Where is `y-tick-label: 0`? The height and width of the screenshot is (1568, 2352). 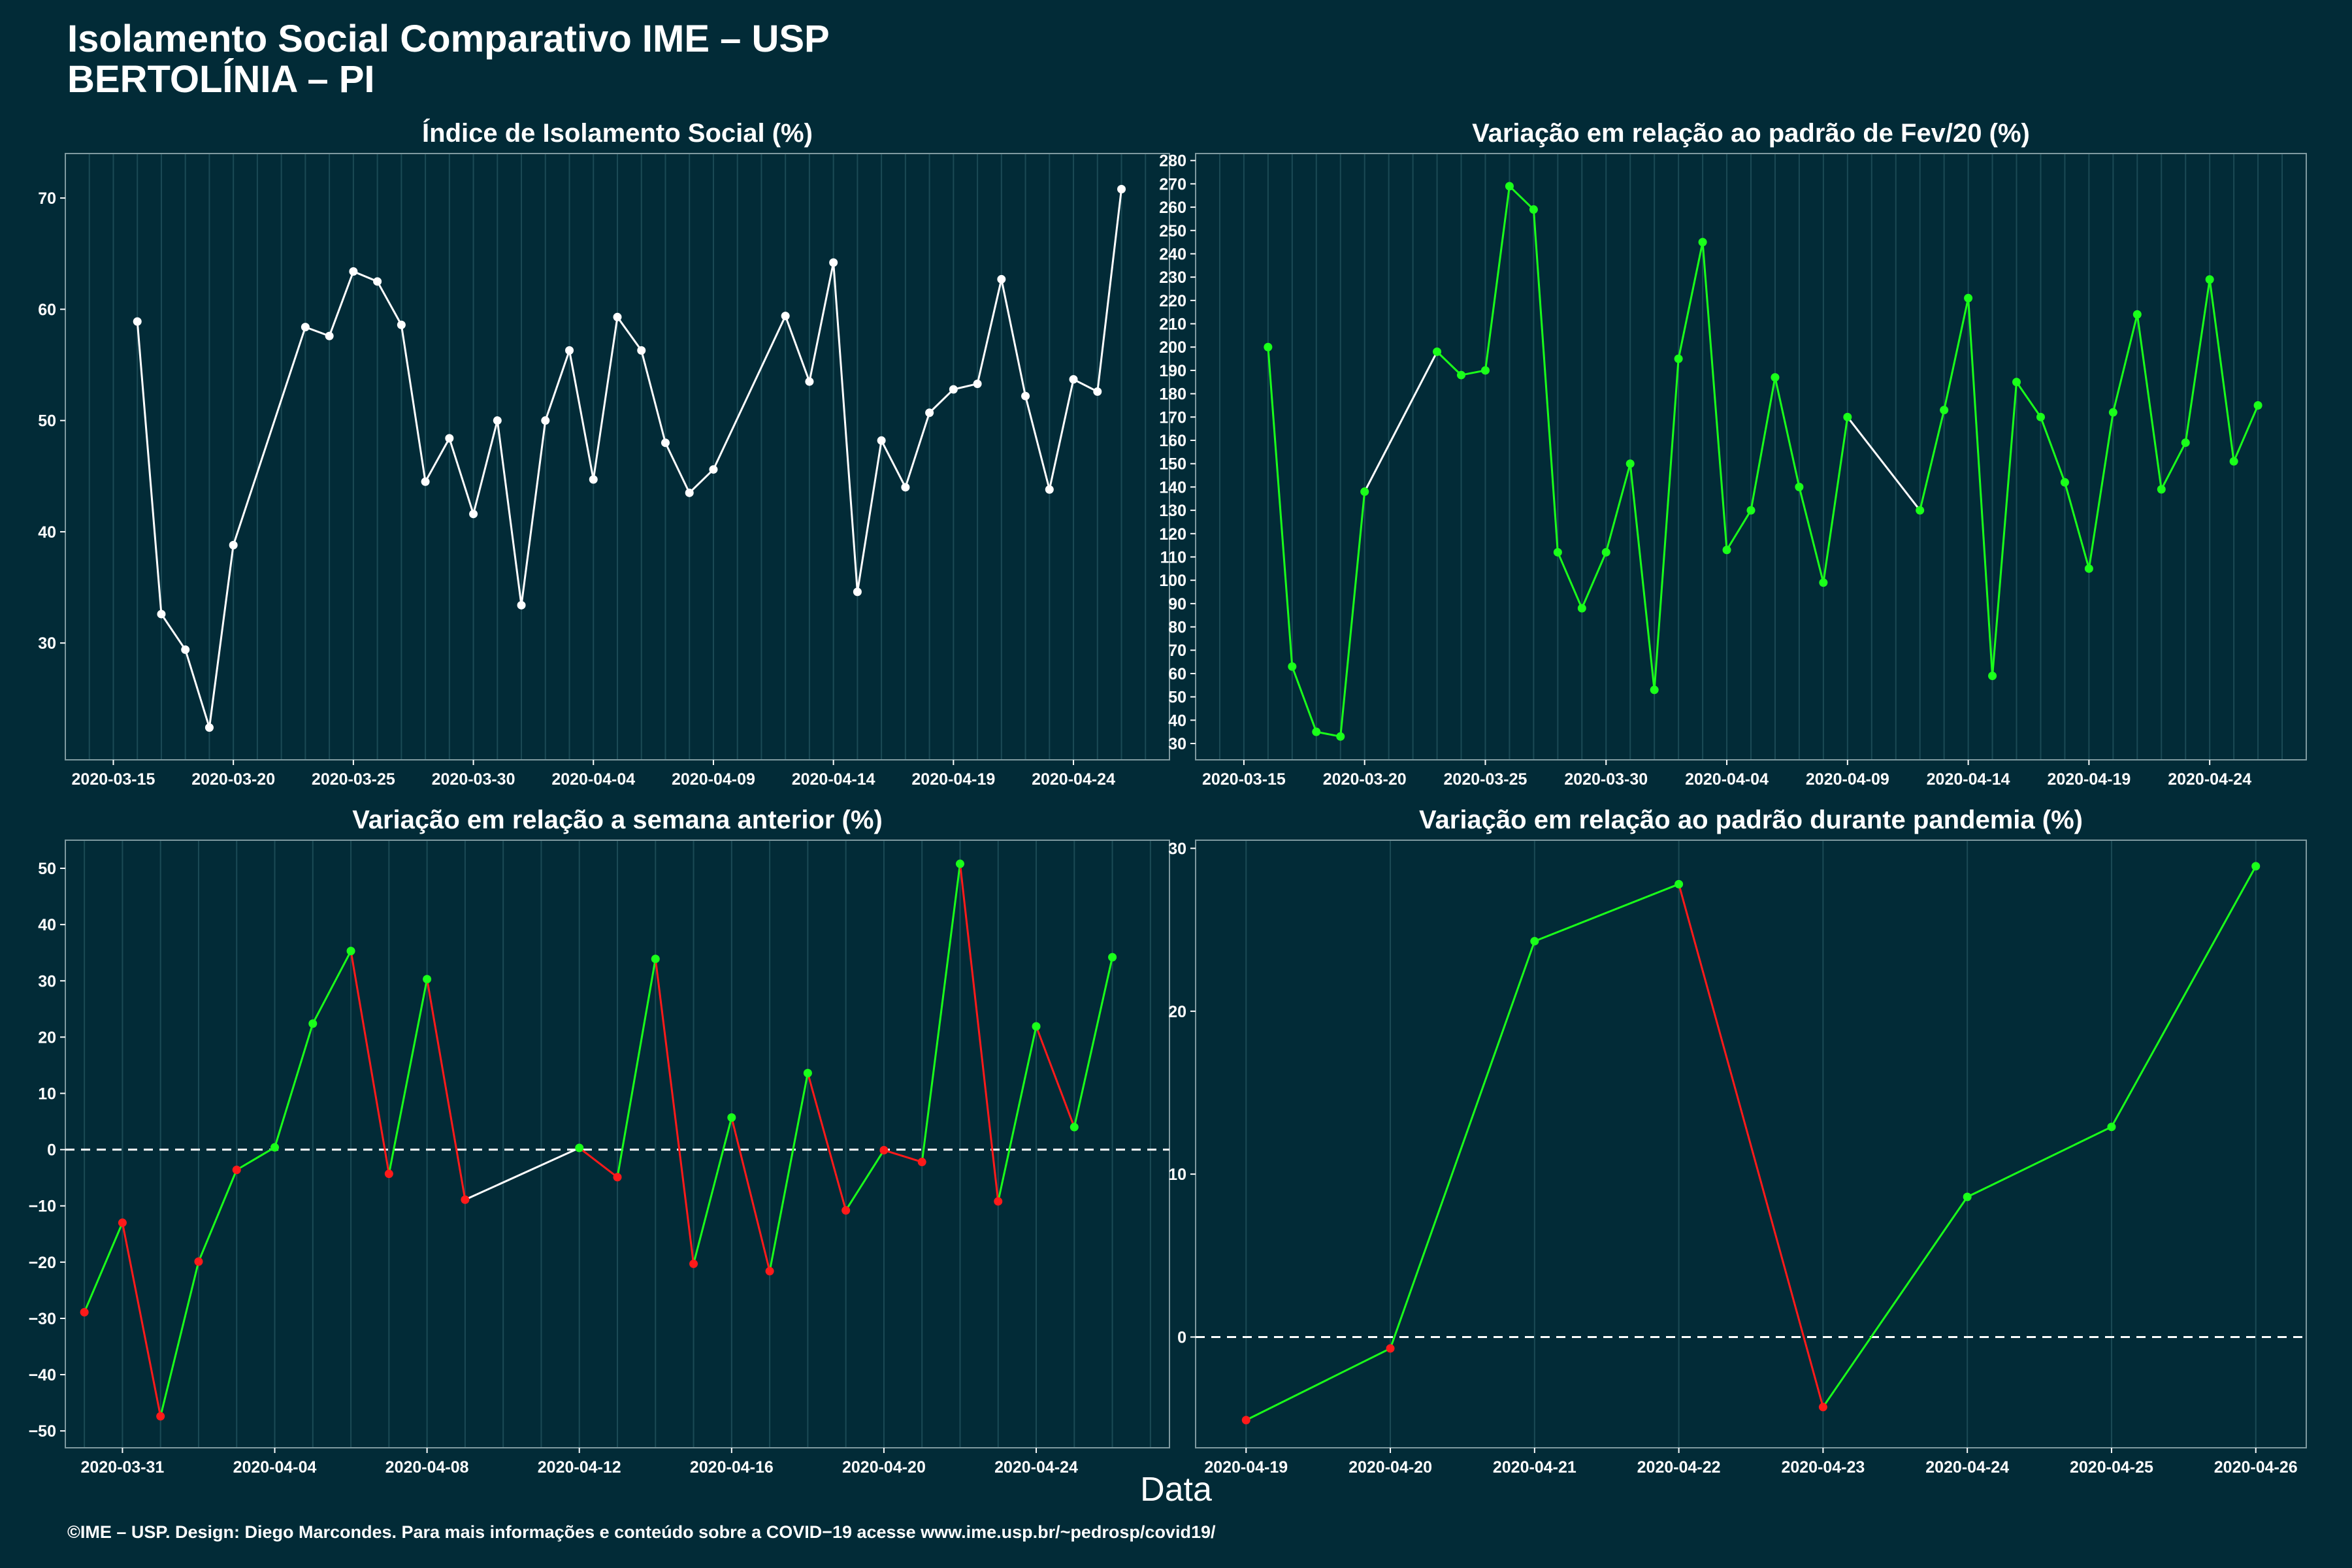
y-tick-label: 0 is located at coordinates (1181, 1337).